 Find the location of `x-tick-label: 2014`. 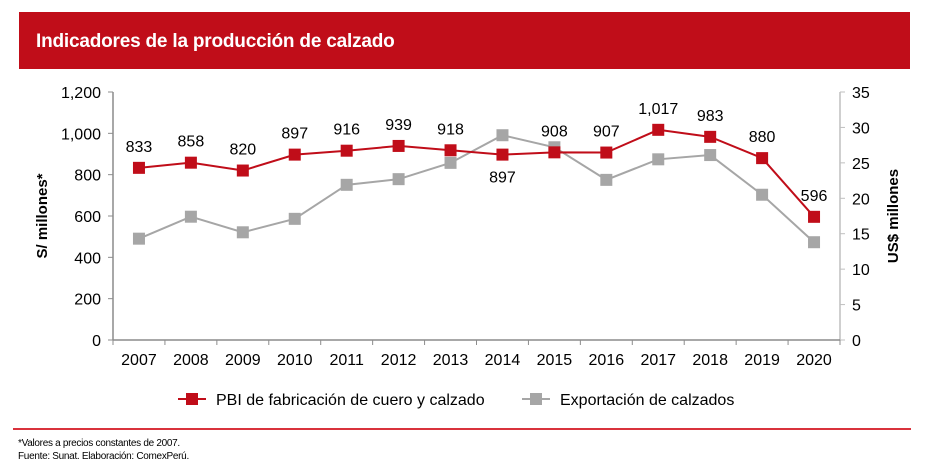

x-tick-label: 2014 is located at coordinates (503, 360).